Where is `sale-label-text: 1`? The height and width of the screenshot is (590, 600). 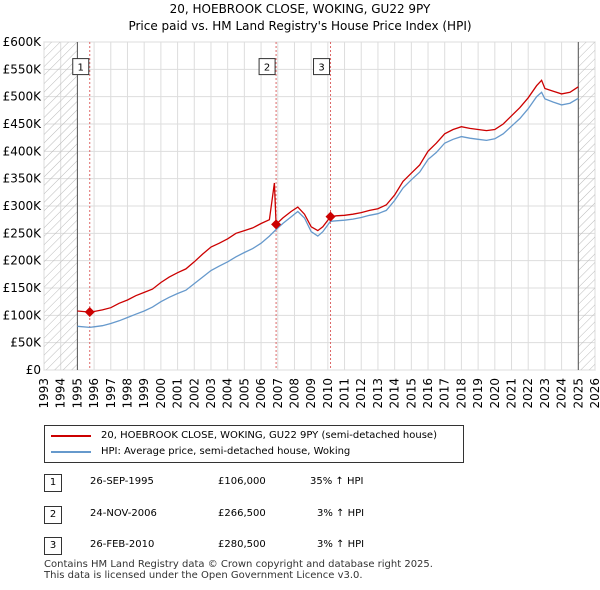 sale-label-text: 1 is located at coordinates (81, 68).